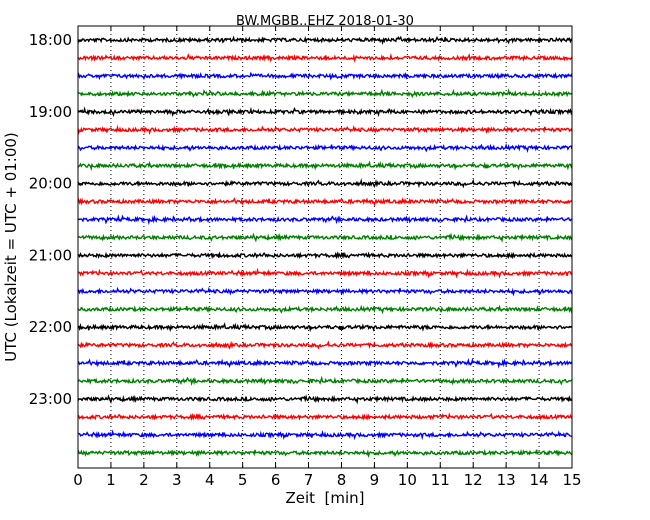 Image resolution: width=650 pixels, height=520 pixels. What do you see at coordinates (324, 498) in the screenshot?
I see `x-axis-label: Zeit [min]` at bounding box center [324, 498].